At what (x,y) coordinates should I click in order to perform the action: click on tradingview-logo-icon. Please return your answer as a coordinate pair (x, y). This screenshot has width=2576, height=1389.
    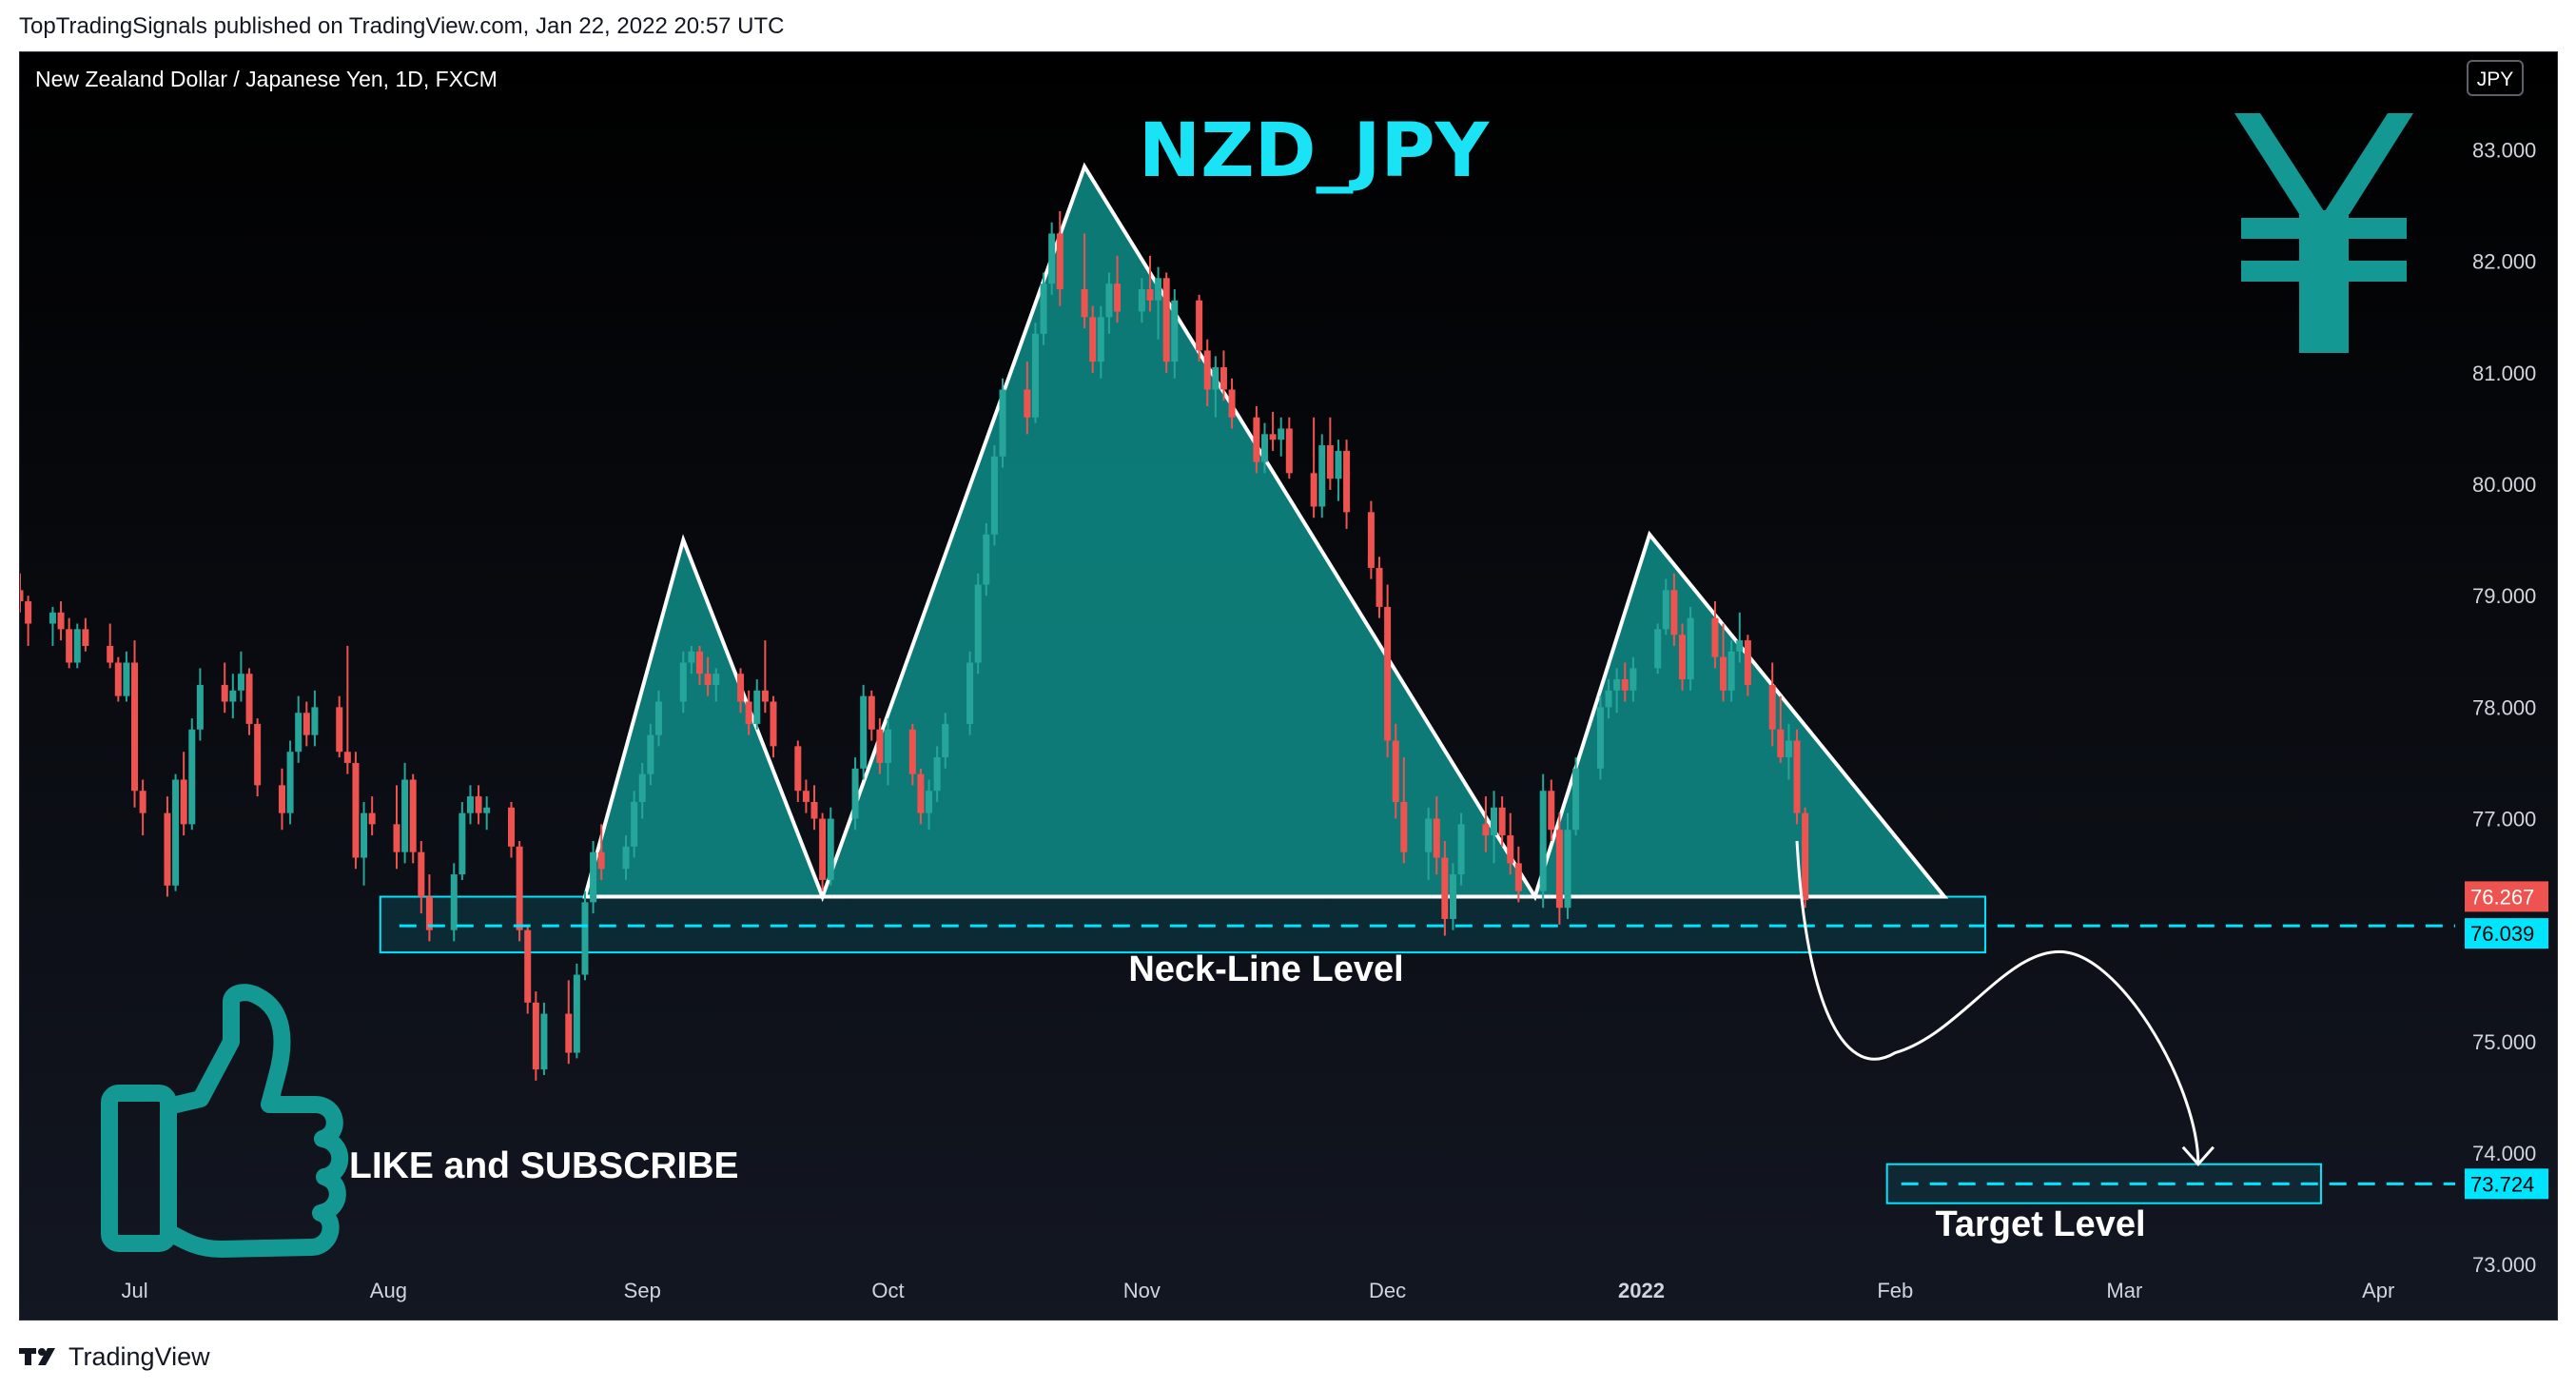
    Looking at the image, I should click on (39, 1356).